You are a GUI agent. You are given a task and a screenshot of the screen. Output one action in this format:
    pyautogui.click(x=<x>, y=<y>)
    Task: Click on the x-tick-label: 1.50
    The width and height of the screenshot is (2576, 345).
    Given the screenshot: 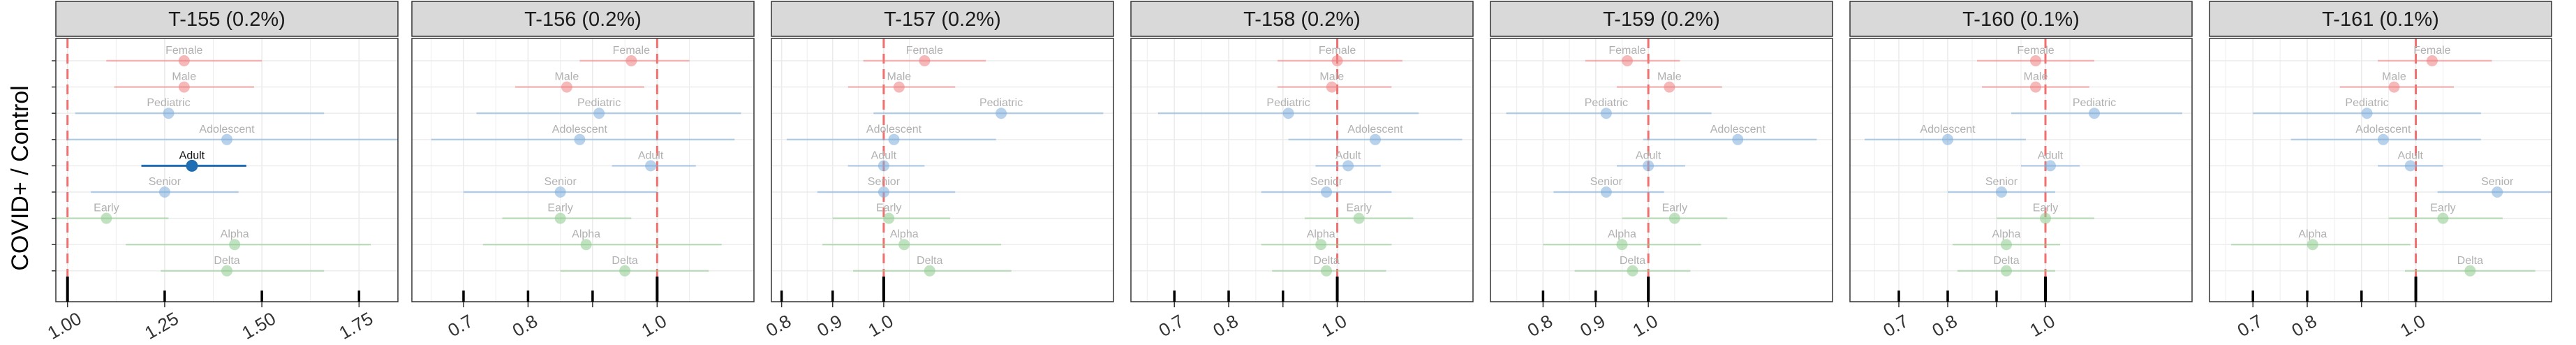 What is the action you would take?
    pyautogui.click(x=258, y=326)
    